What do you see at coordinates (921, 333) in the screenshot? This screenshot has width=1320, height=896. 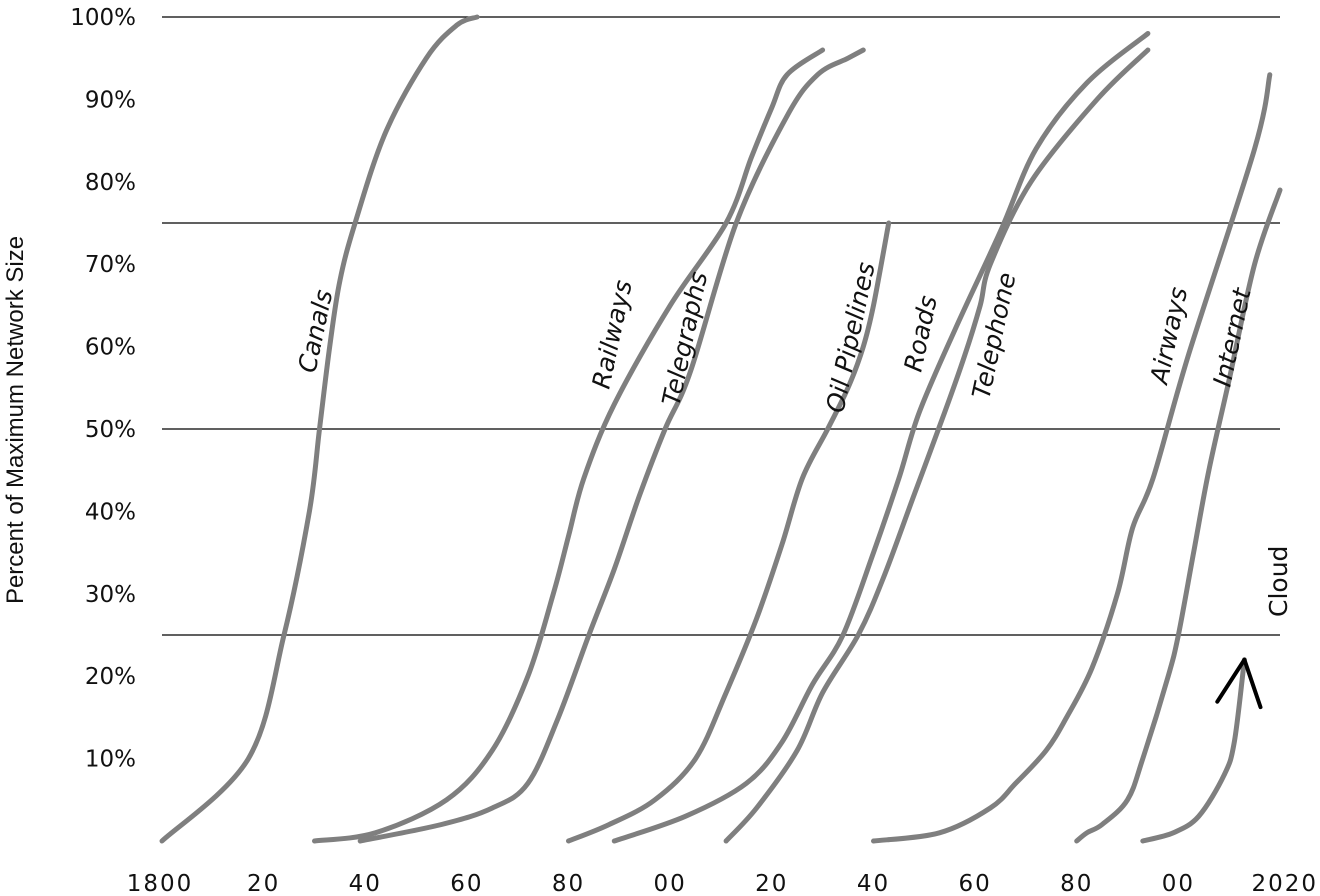 I see `series-label-roads: Roads` at bounding box center [921, 333].